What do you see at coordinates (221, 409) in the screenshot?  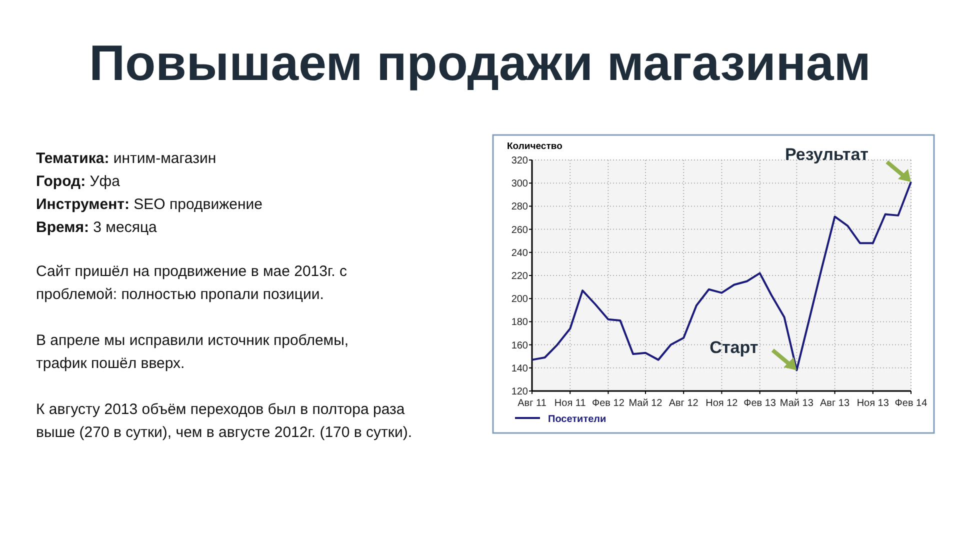 I see `text: К августу 2013 объём переходов был в полтора раза` at bounding box center [221, 409].